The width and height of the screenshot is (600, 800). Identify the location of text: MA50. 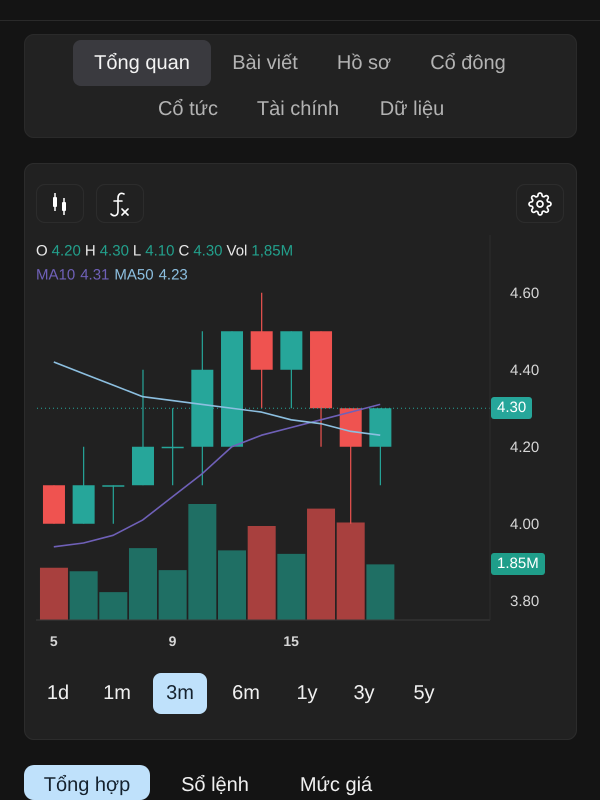
(134, 275).